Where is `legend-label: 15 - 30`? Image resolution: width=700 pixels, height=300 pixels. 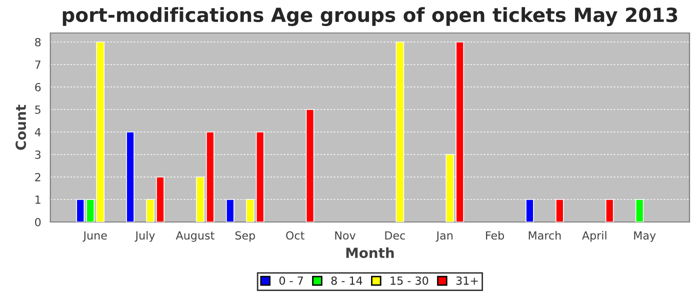 legend-label: 15 - 30 is located at coordinates (409, 280).